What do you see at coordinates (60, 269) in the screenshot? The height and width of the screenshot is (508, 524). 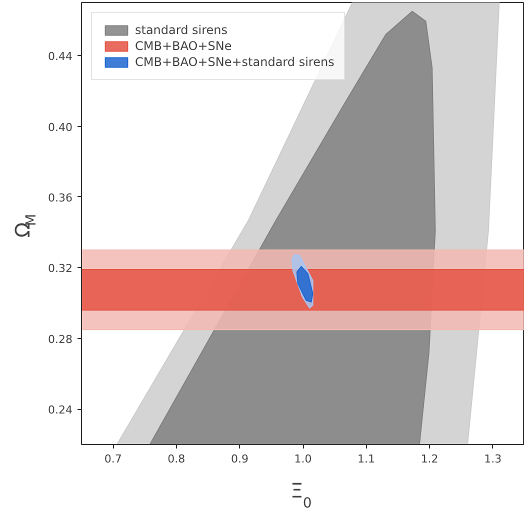 I see `y-tick-label: 0.32` at bounding box center [60, 269].